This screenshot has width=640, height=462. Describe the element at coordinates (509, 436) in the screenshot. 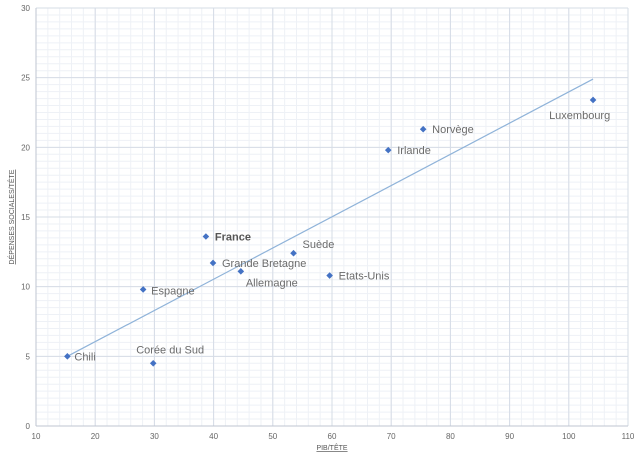

I see `x-tick-label: 90` at that location.